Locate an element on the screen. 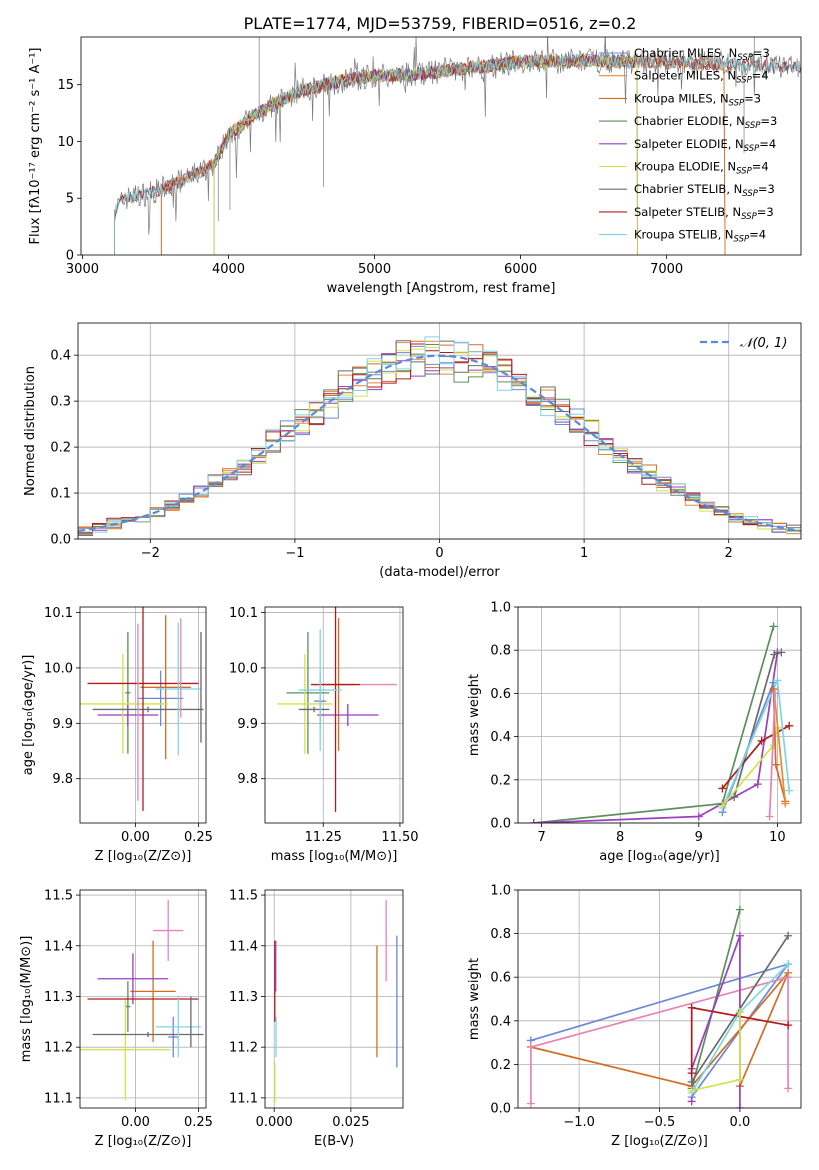 This screenshot has height=1170, width=819. x-tick-label: 3000 is located at coordinates (82, 269).